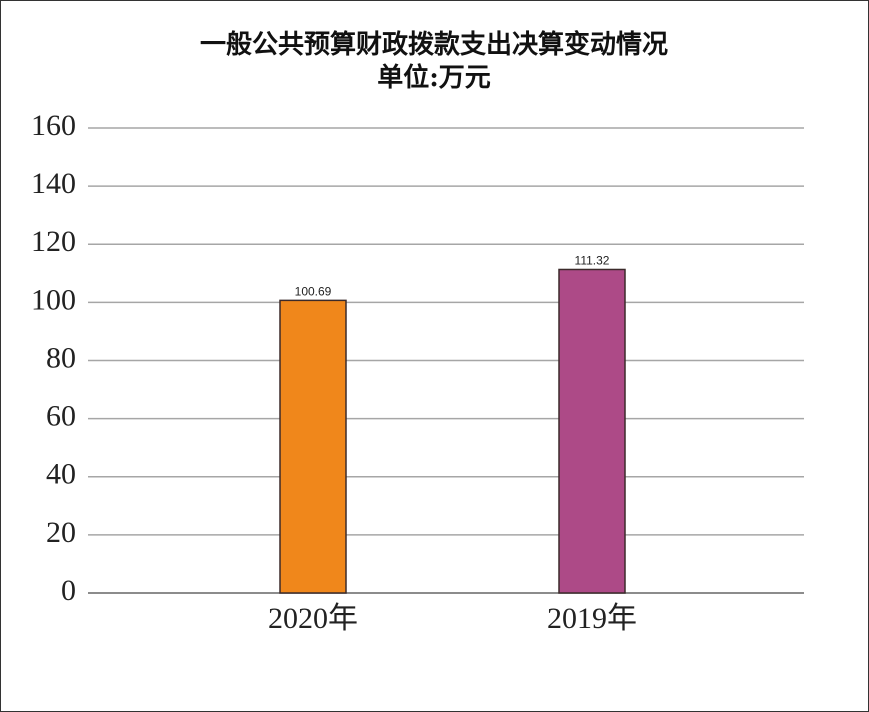 This screenshot has height=712, width=869. What do you see at coordinates (434, 77) in the screenshot?
I see `chart-subtitle: 单位:万元` at bounding box center [434, 77].